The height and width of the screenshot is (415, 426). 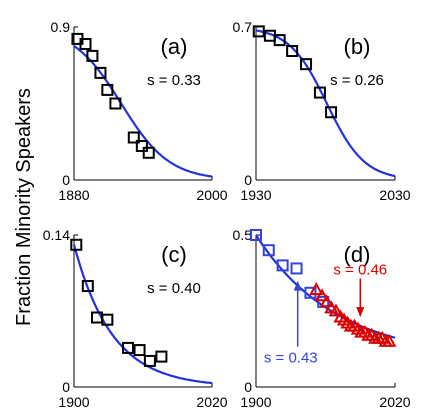 I want to click on panel-label: (d), so click(x=357, y=254).